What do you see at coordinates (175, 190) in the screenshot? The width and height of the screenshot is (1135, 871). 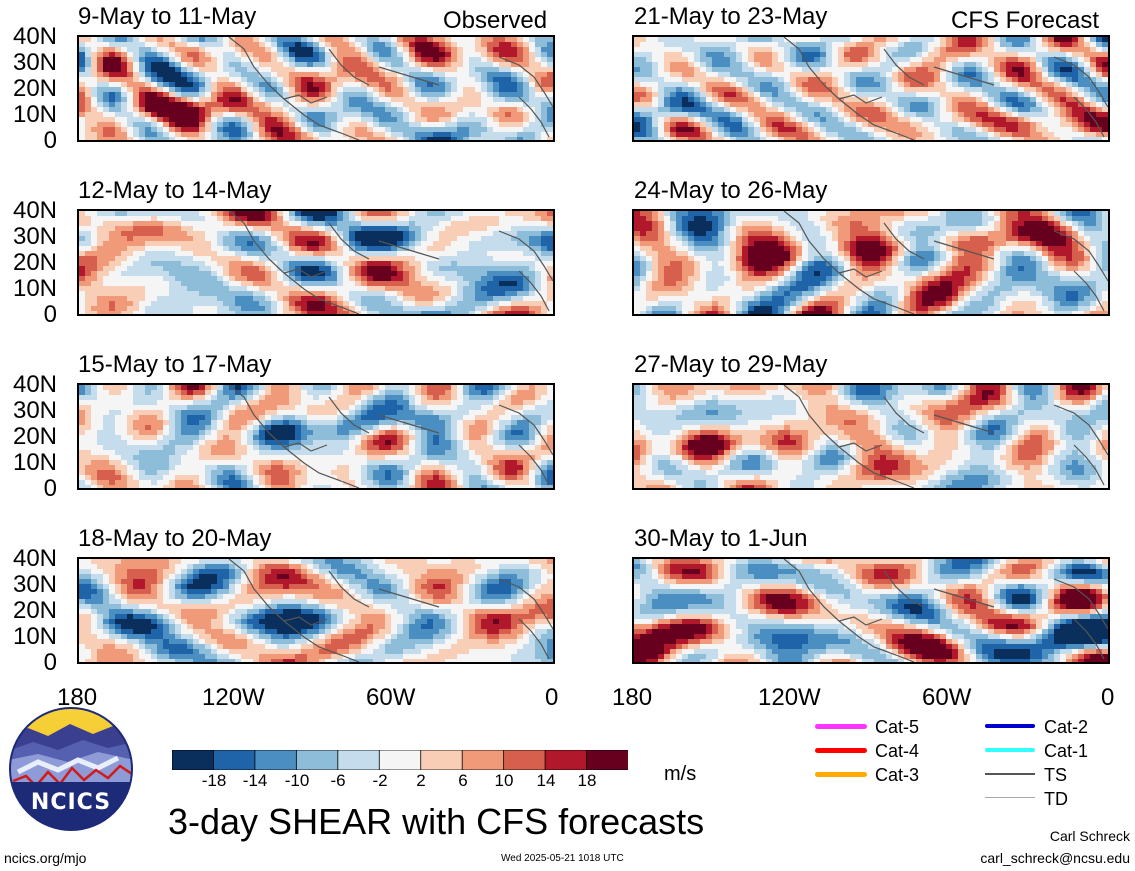 I see `panel-title-2: 12-May to 14-May` at bounding box center [175, 190].